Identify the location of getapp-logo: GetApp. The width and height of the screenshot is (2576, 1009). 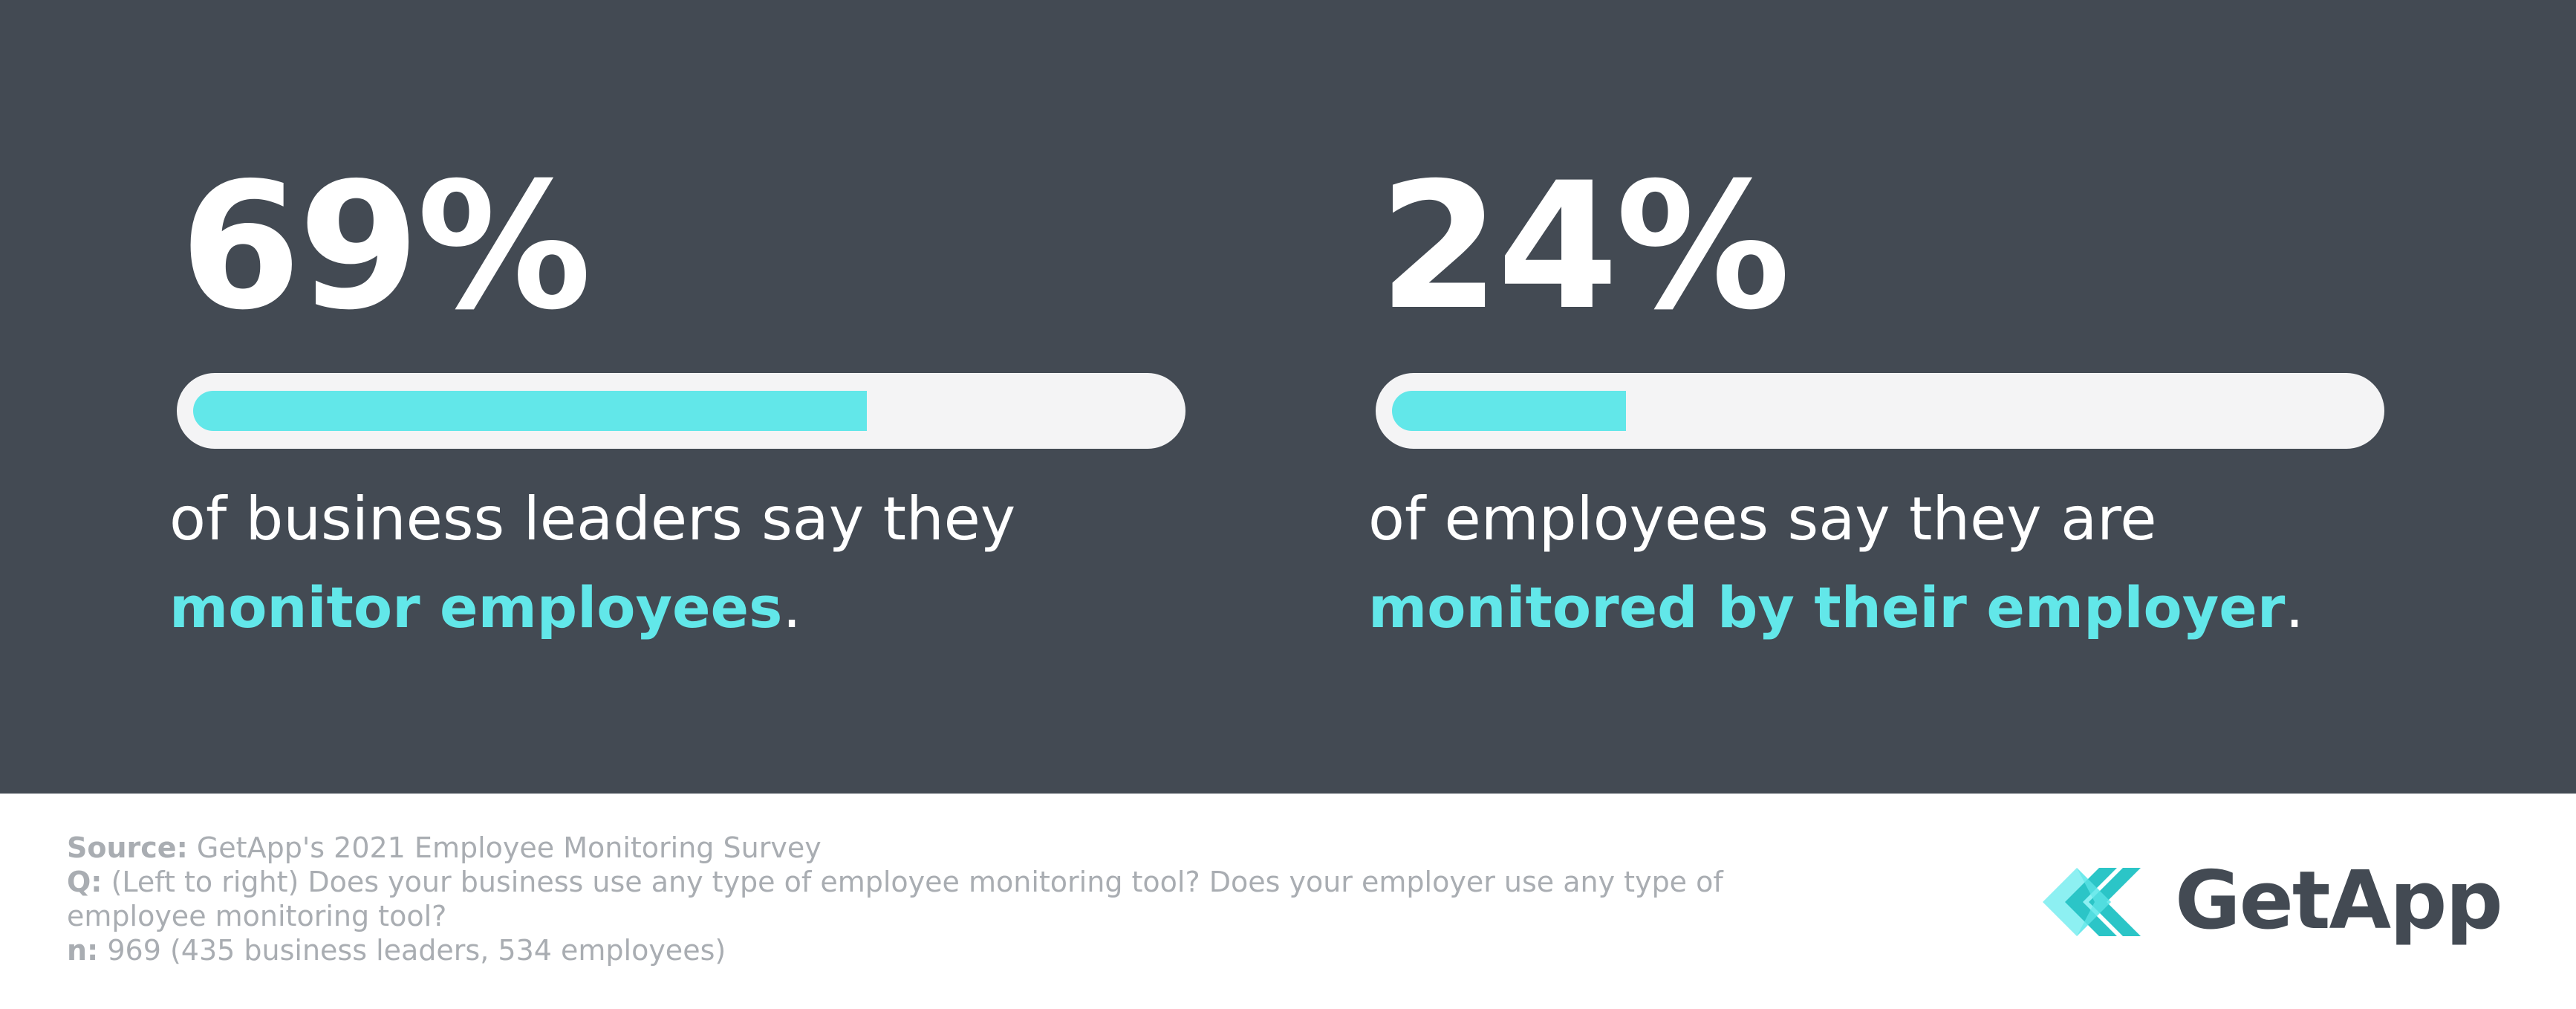
(2280, 900).